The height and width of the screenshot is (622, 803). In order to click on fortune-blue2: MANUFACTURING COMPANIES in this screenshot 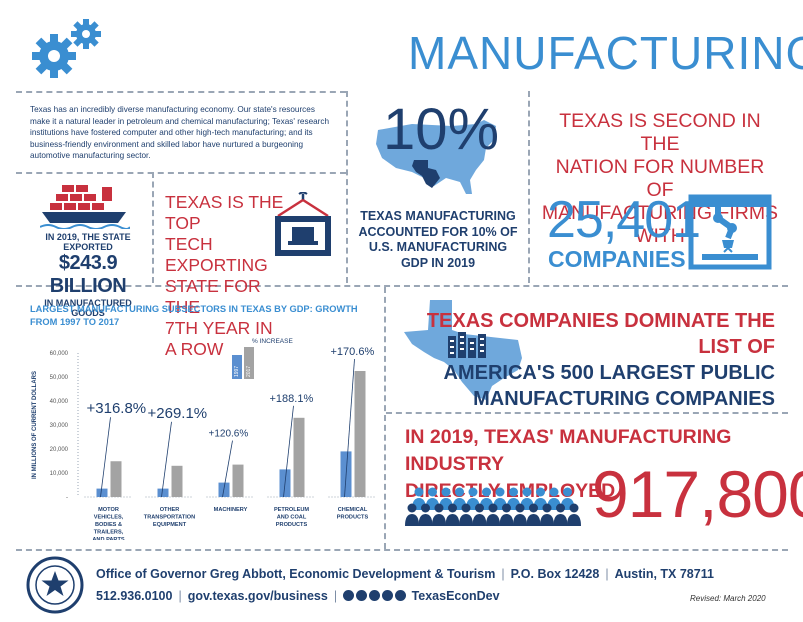, I will do `click(624, 399)`.